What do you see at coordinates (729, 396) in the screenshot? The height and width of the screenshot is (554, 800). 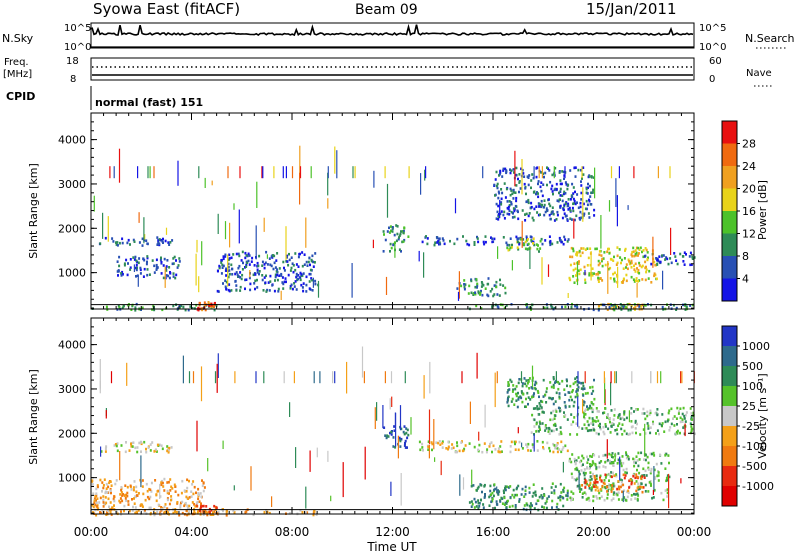 I see `velocity-colorbar-segment` at bounding box center [729, 396].